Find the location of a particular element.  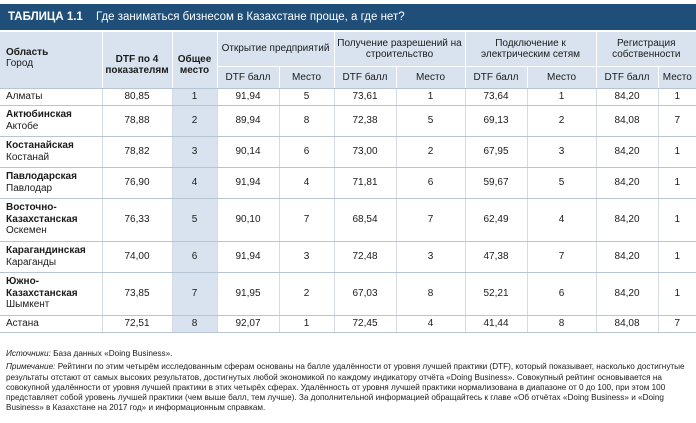

score-cell: 52,21 is located at coordinates (496, 294).